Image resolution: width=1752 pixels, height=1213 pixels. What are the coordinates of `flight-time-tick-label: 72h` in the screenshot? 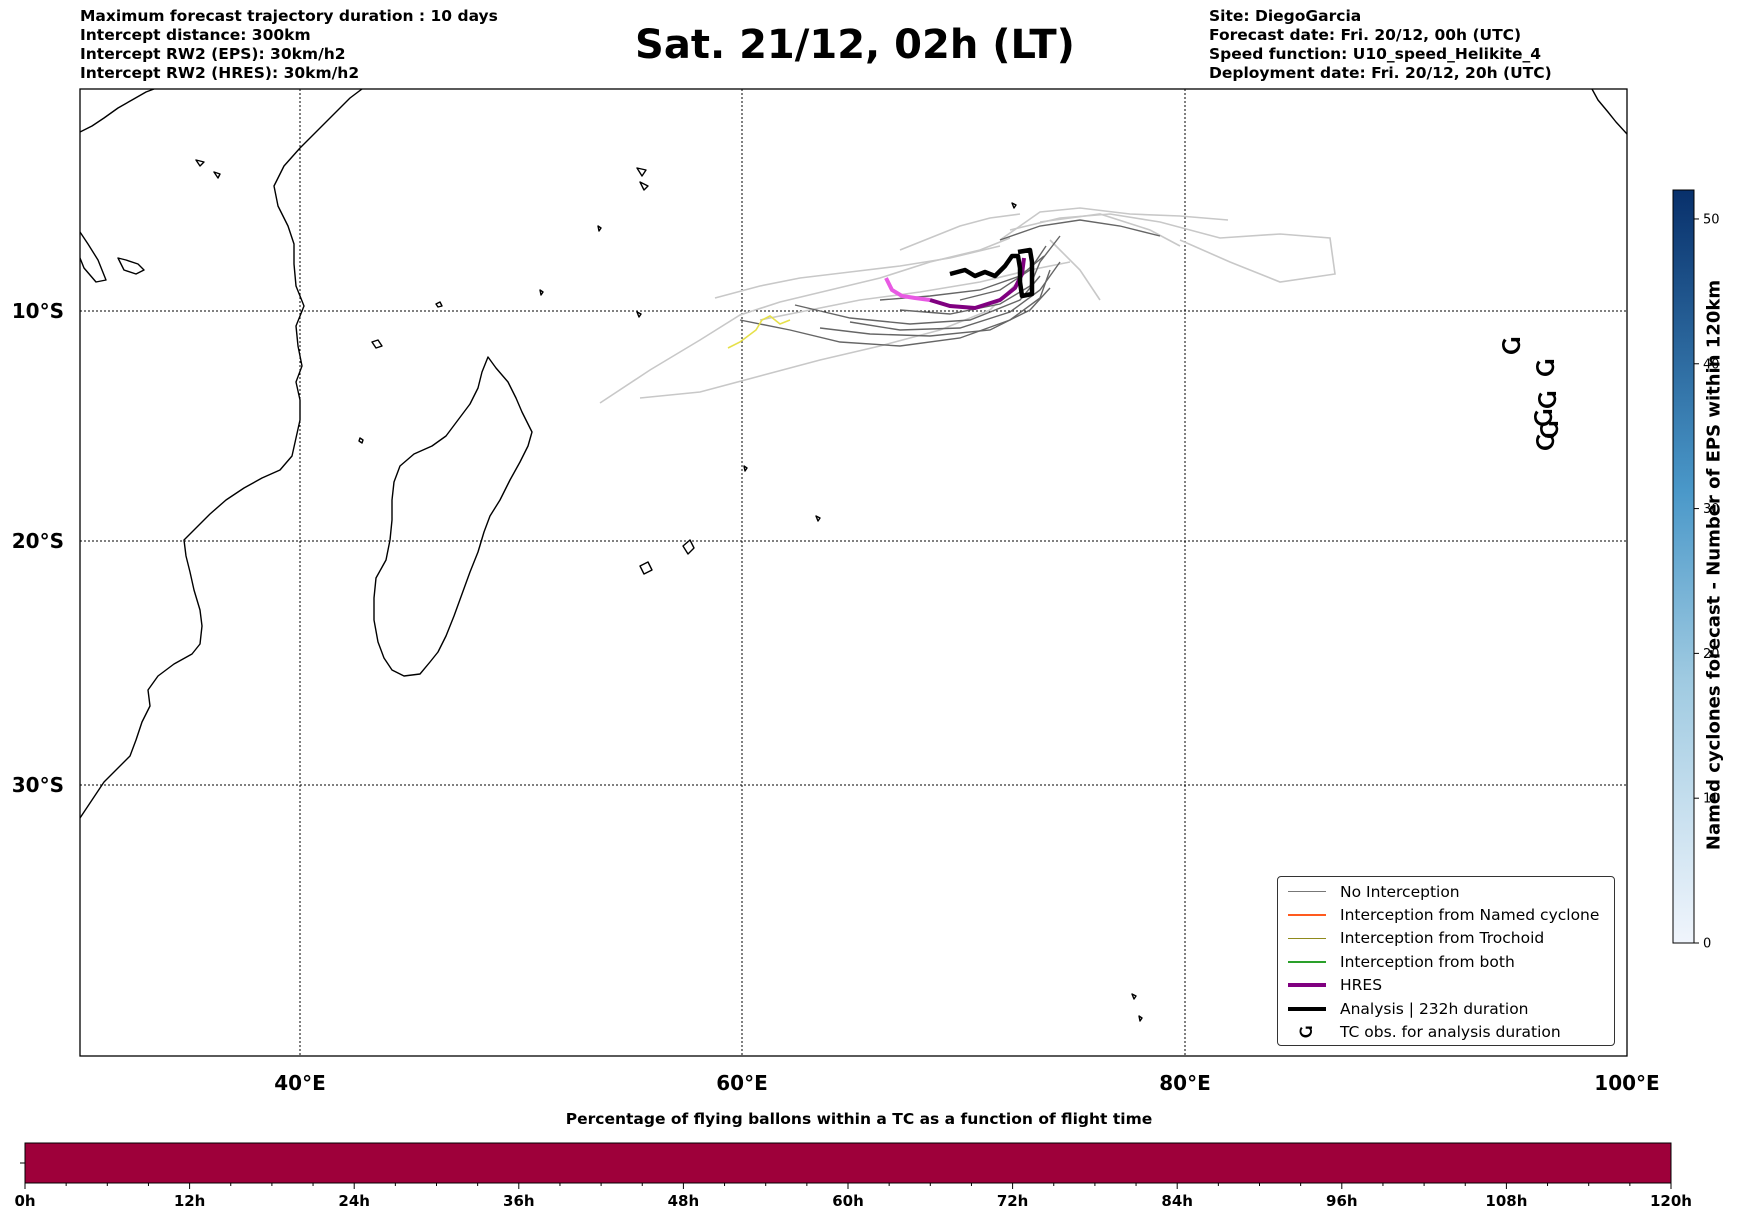 It's located at (1013, 1201).